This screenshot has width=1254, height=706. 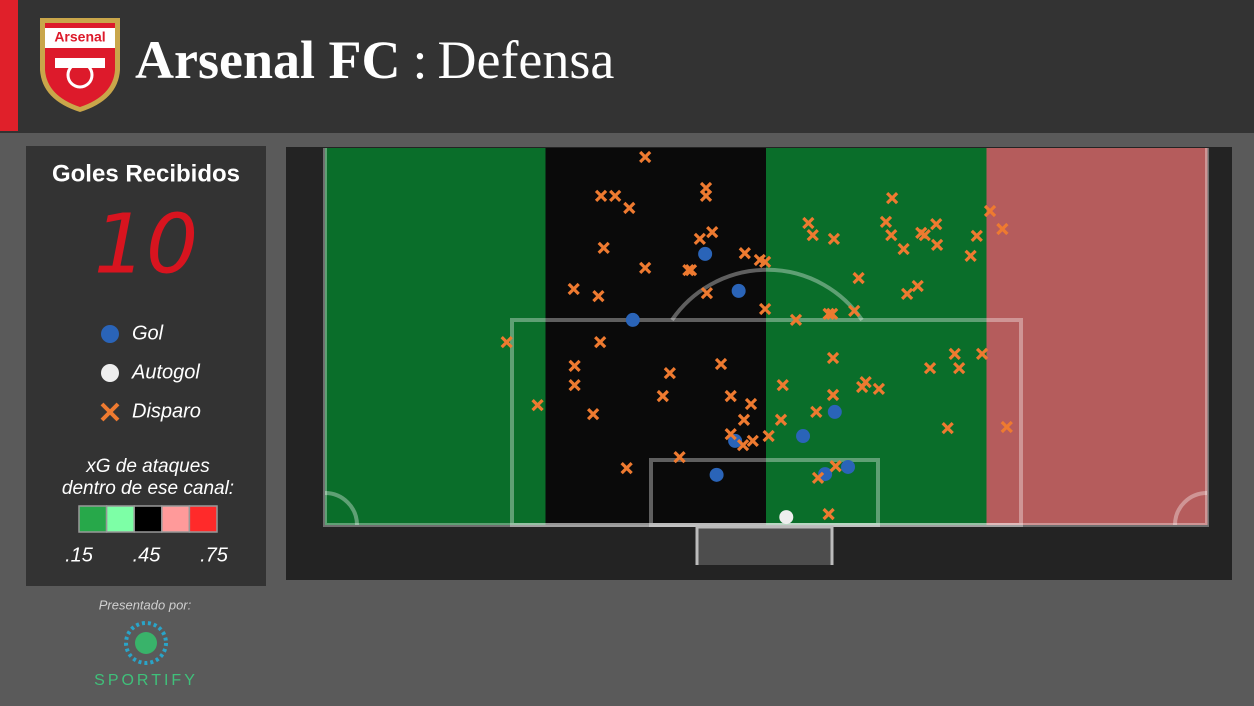 I want to click on goals-value: 10, so click(x=146, y=244).